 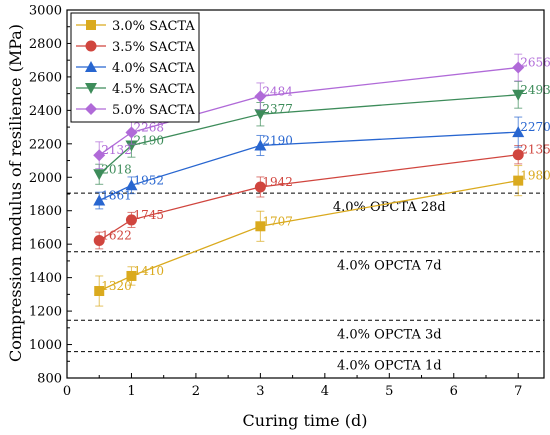 What do you see at coordinates (45, 77) in the screenshot?
I see `y-tick-label: 2600` at bounding box center [45, 77].